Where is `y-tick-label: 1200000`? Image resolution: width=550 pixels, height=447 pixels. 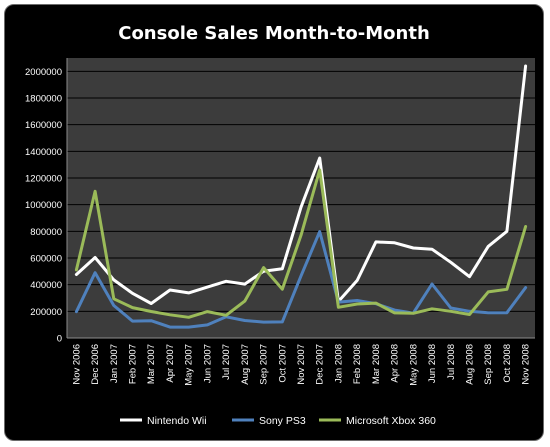
y-tick-label: 1200000 is located at coordinates (43, 179).